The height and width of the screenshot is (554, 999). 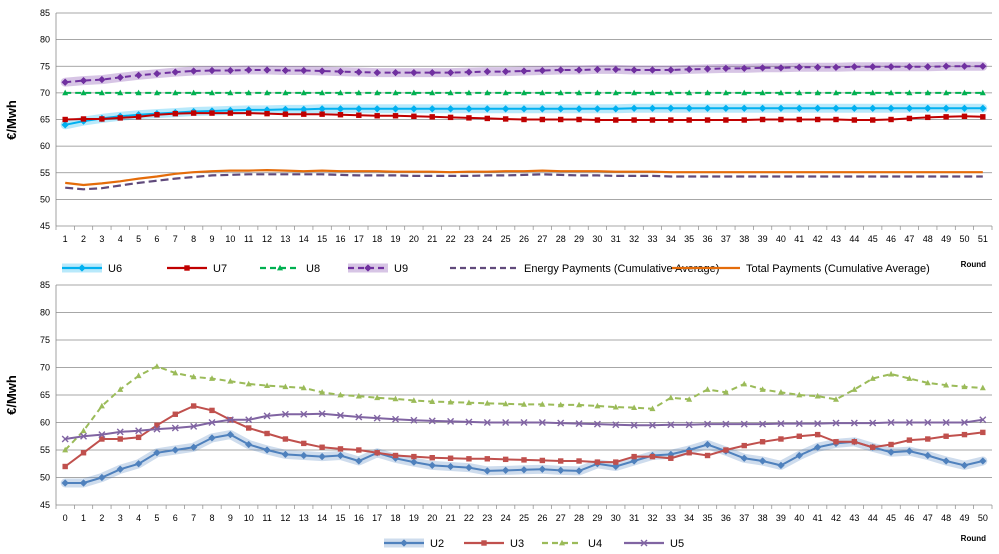 What do you see at coordinates (595, 544) in the screenshot?
I see `legend-label: U4` at bounding box center [595, 544].